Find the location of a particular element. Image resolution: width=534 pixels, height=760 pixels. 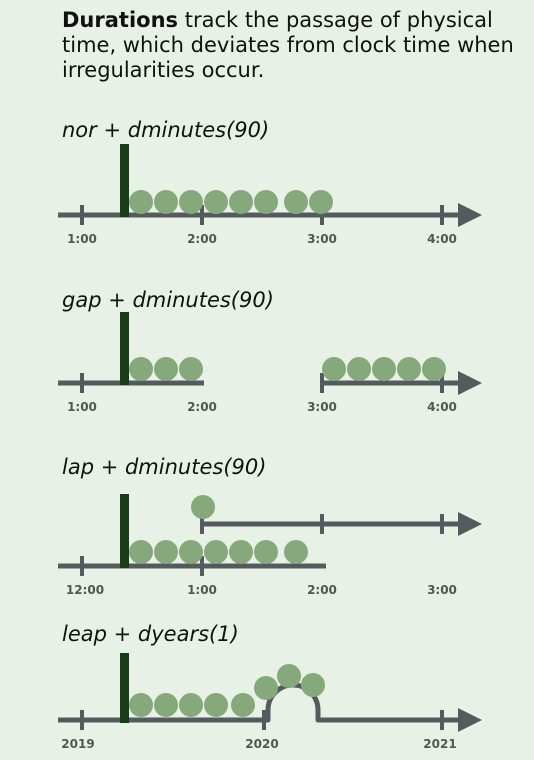

panel-title-nor: nor + dminutes(90) is located at coordinates (166, 130).